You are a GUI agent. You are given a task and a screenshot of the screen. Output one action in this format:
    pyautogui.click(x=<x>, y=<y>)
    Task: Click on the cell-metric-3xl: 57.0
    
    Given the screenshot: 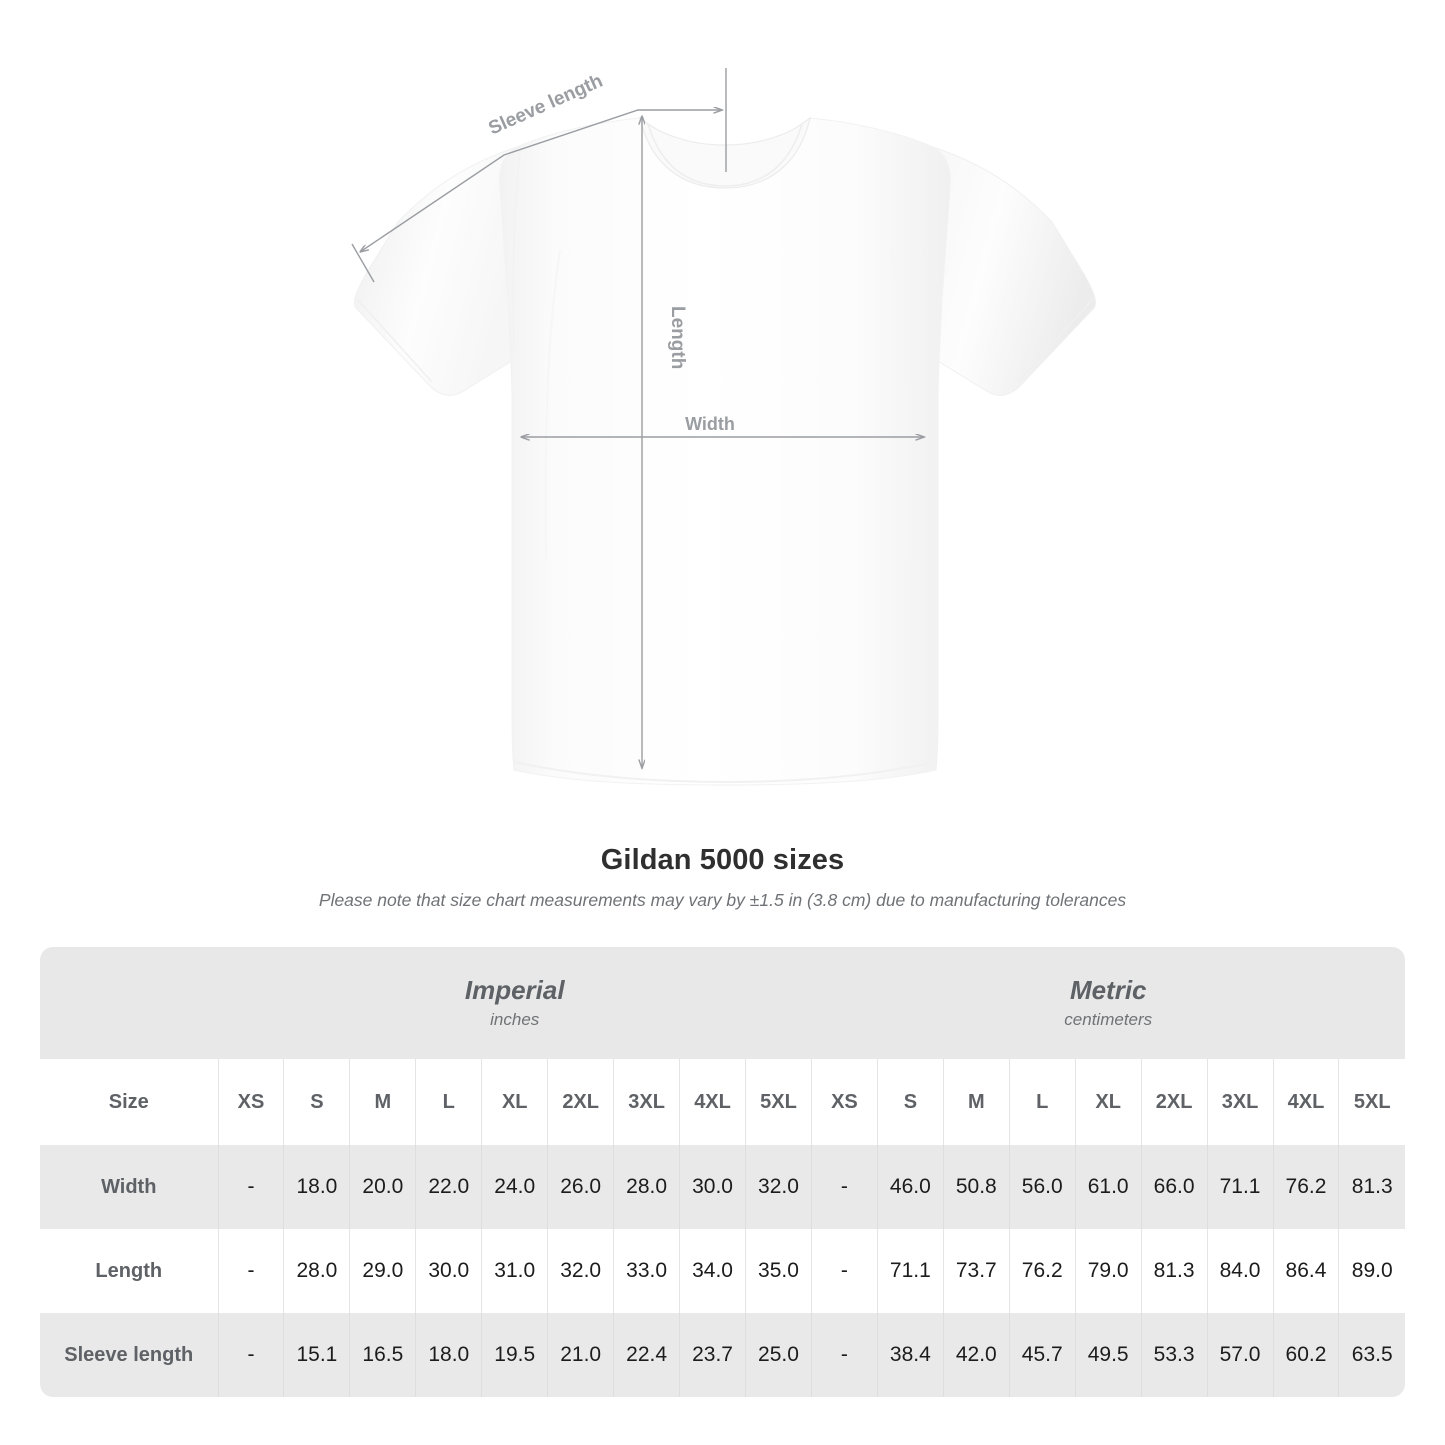 What is the action you would take?
    pyautogui.click(x=1240, y=1355)
    